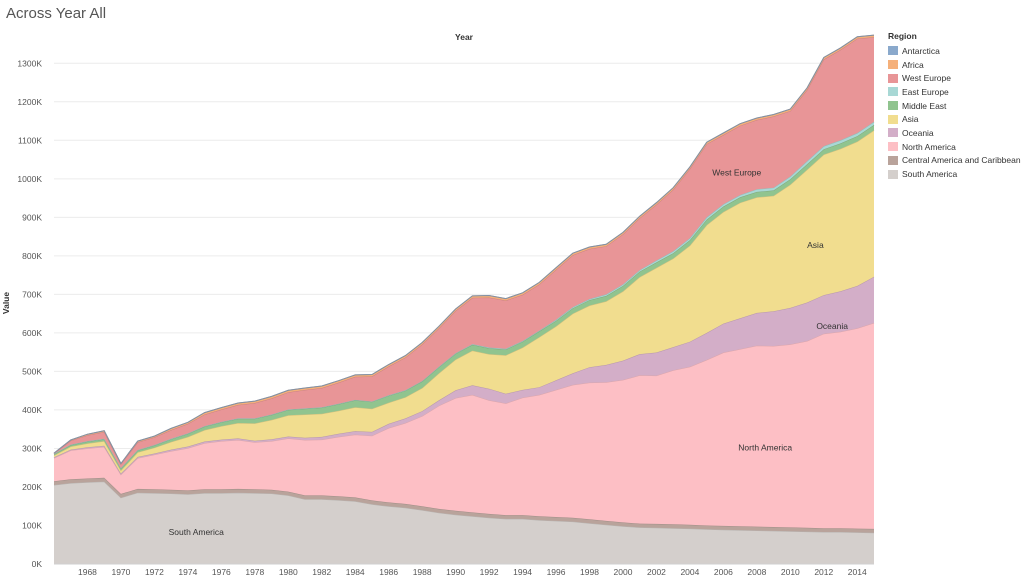 The width and height of the screenshot is (1024, 579). Describe the element at coordinates (288, 572) in the screenshot. I see `x-tick-label: 1980` at that location.